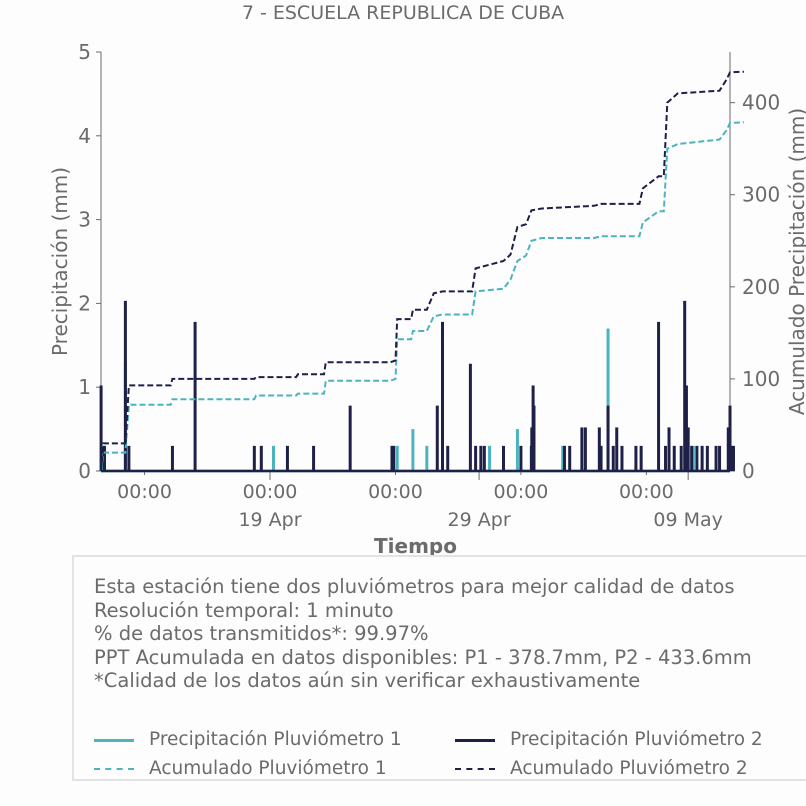 This screenshot has width=806, height=806. What do you see at coordinates (84, 471) in the screenshot?
I see `y-tick-label: 0` at bounding box center [84, 471].